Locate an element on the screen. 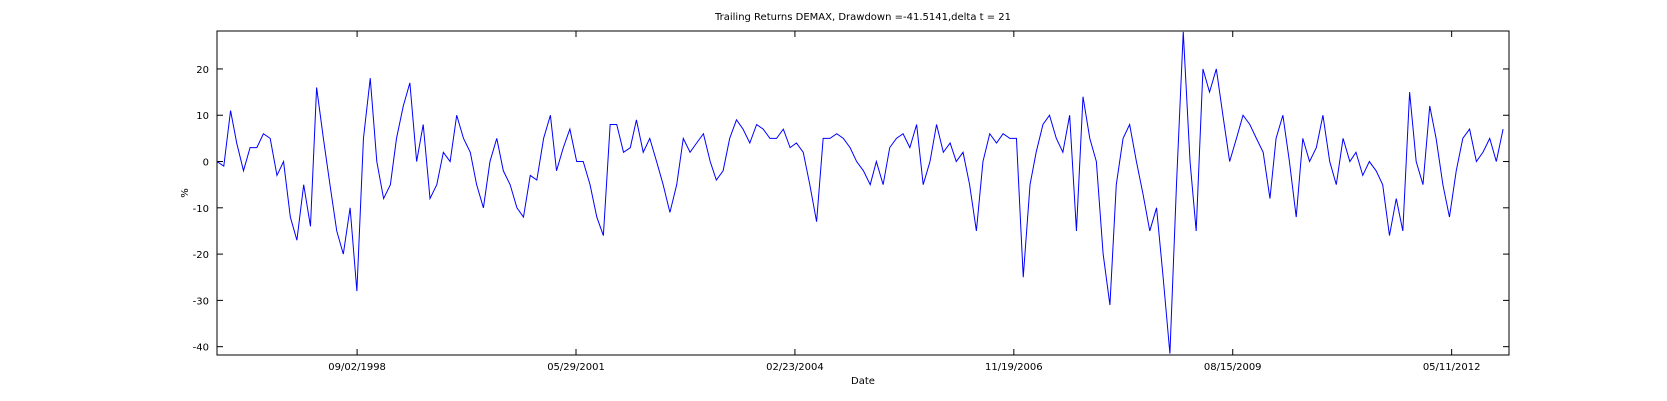 This screenshot has height=401, width=1667. x-tick-label: 05/11/2012 is located at coordinates (1452, 367).